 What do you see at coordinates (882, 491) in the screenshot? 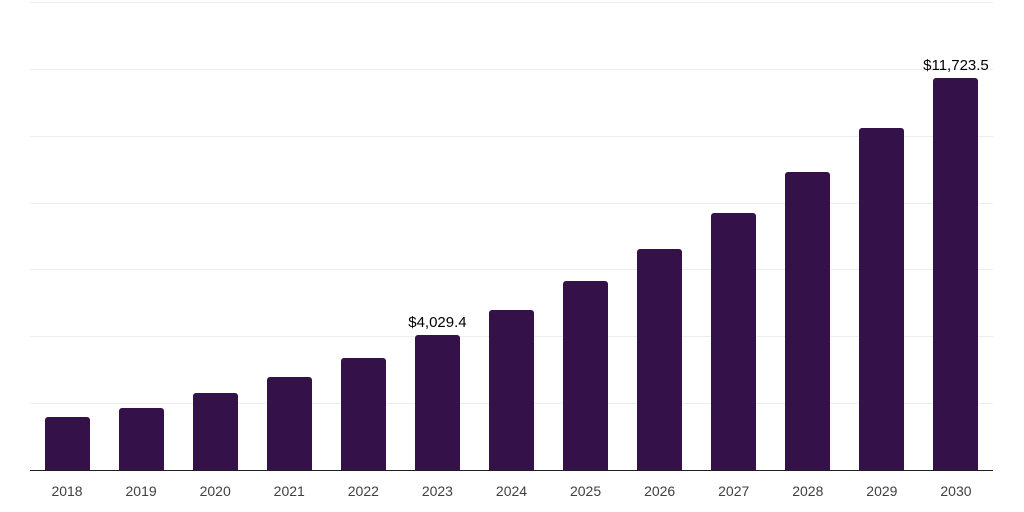
I see `x-tick-label-2029: 2029` at bounding box center [882, 491].